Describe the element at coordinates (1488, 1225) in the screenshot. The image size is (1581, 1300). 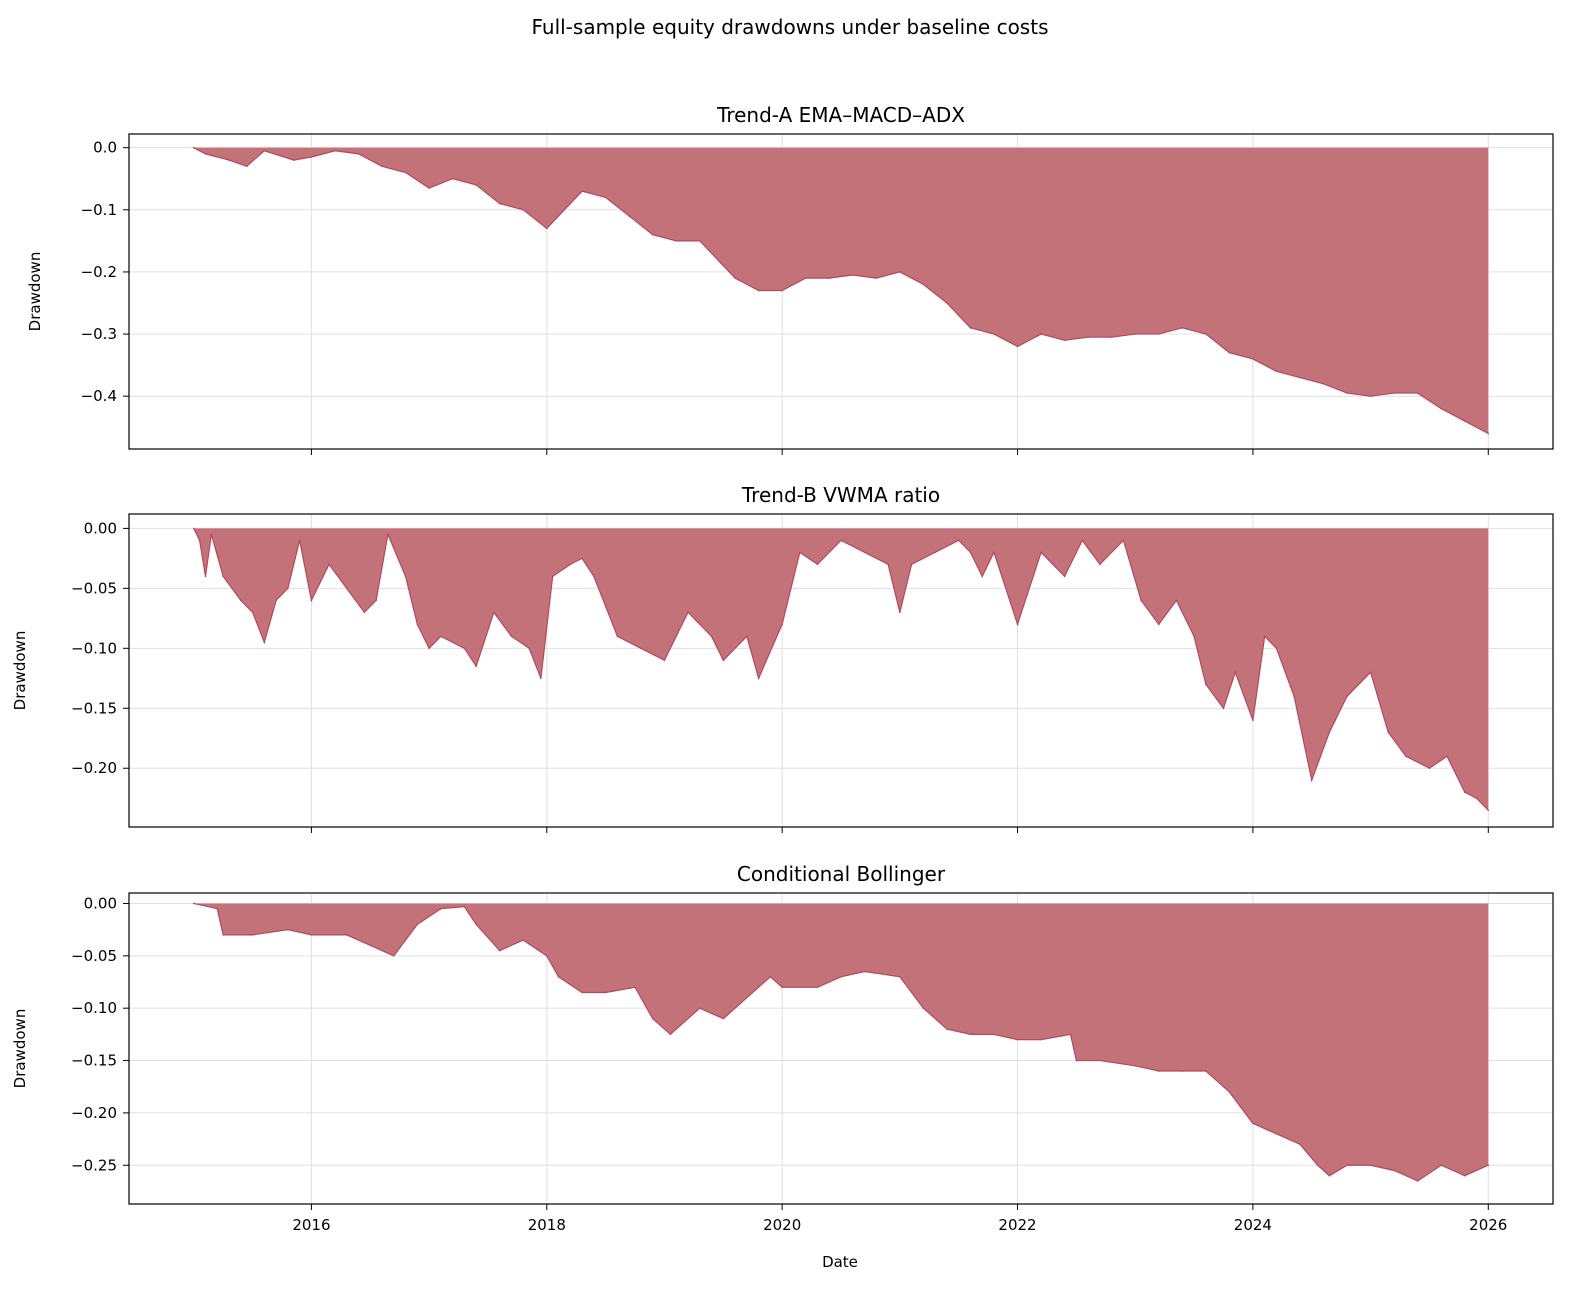
I see `x-tick-label: 2026` at that location.